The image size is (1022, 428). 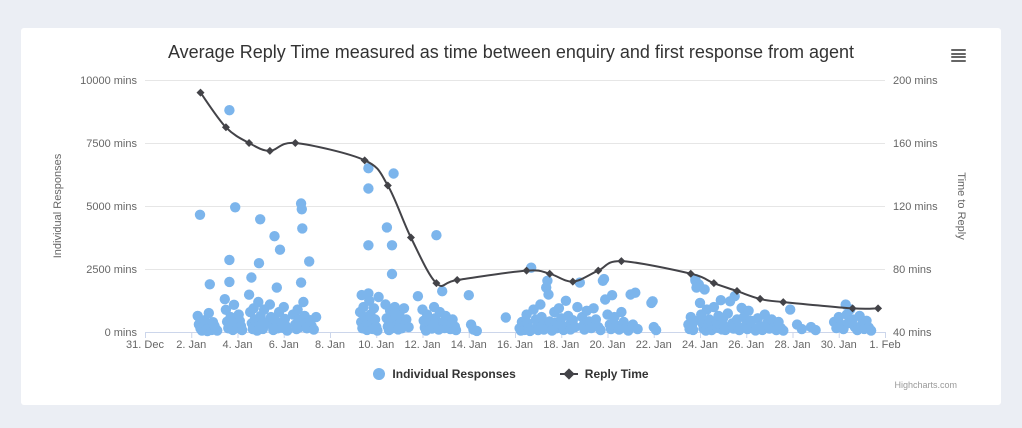 What do you see at coordinates (958, 55) in the screenshot?
I see `chart-context-menu-button` at bounding box center [958, 55].